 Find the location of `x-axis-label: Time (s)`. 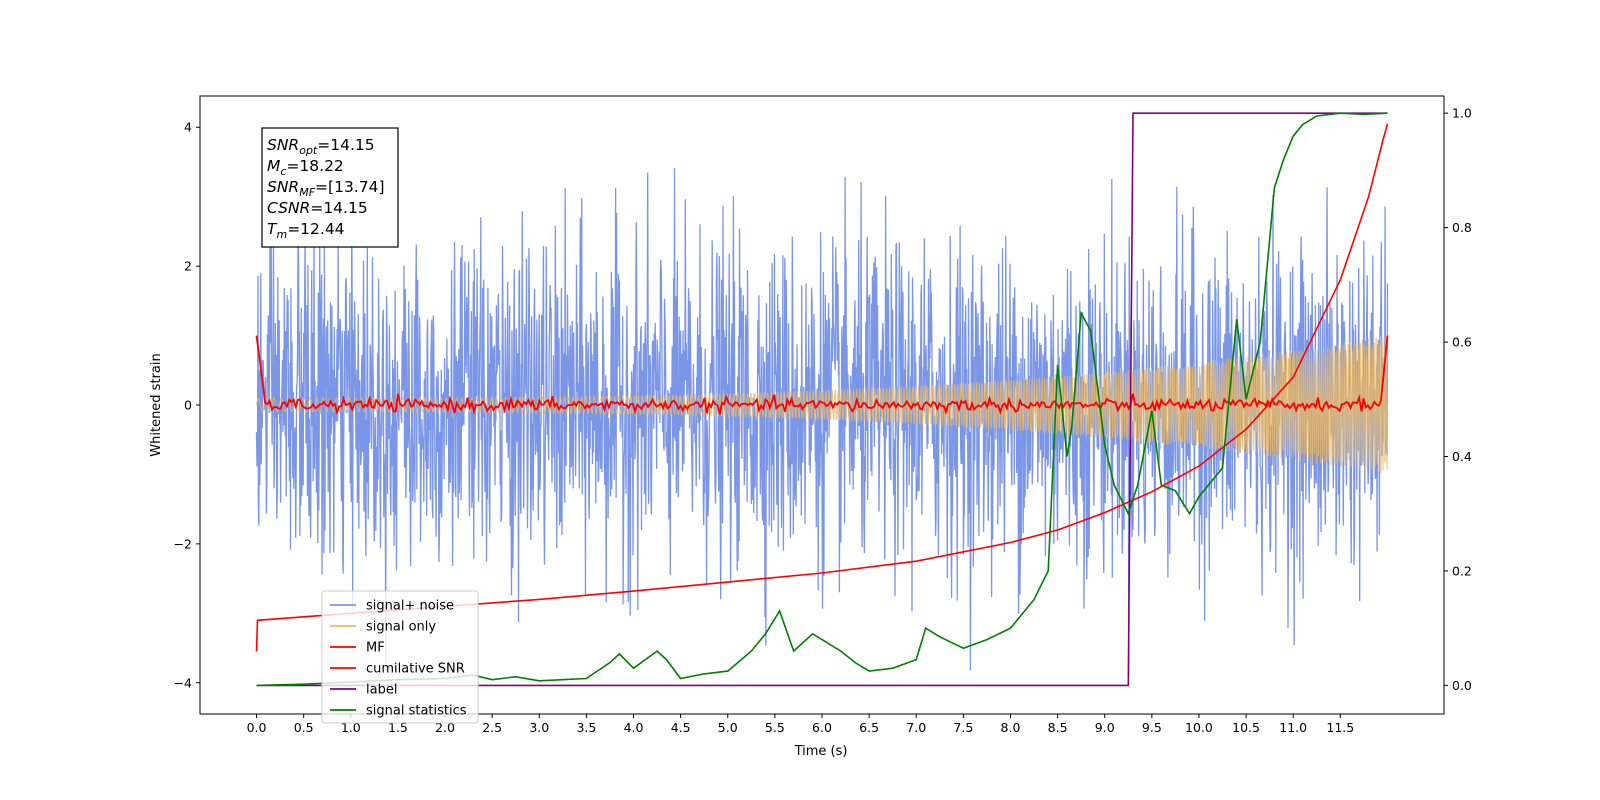

x-axis-label: Time (s) is located at coordinates (821, 751).